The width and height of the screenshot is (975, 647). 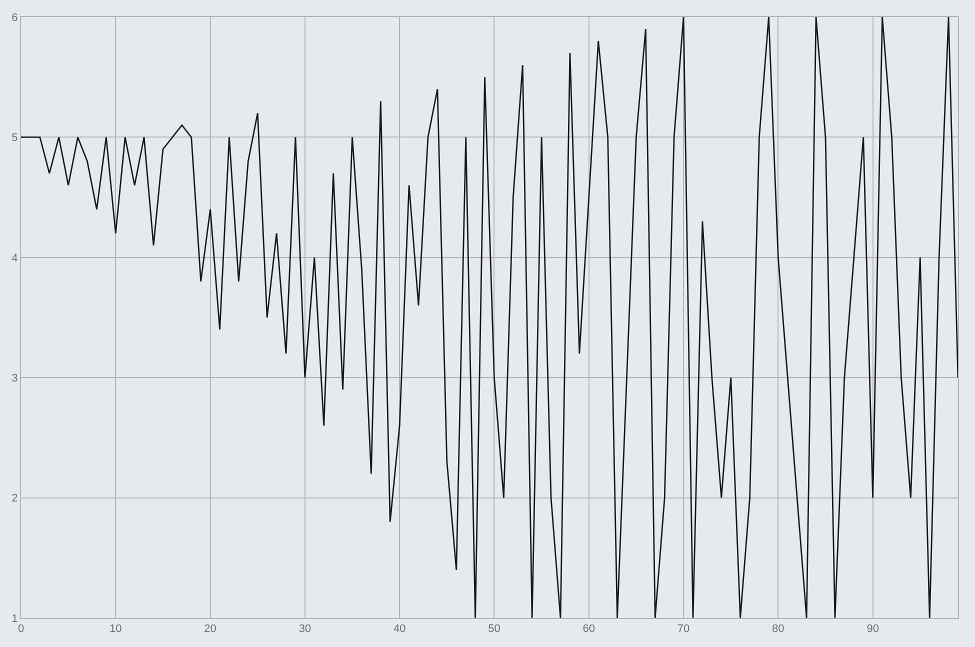 What do you see at coordinates (15, 18) in the screenshot?
I see `y-tick-label: 6` at bounding box center [15, 18].